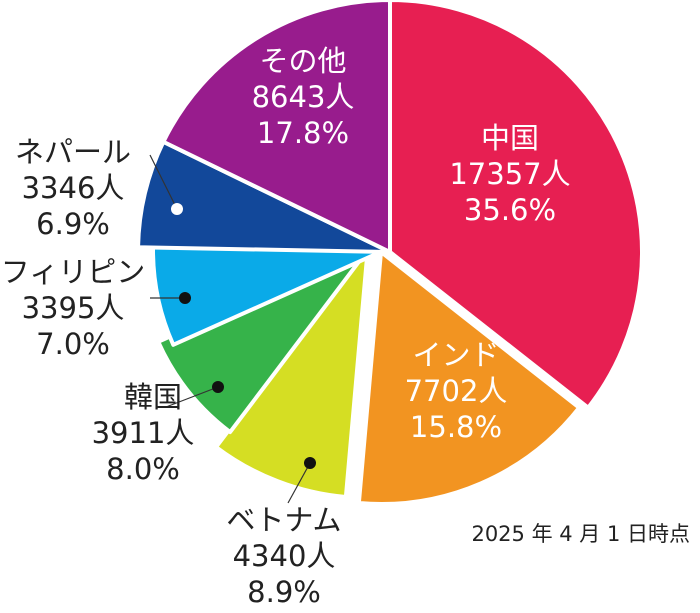 The image size is (700, 613). I want to click on leader-dot-vietnam, so click(310, 463).